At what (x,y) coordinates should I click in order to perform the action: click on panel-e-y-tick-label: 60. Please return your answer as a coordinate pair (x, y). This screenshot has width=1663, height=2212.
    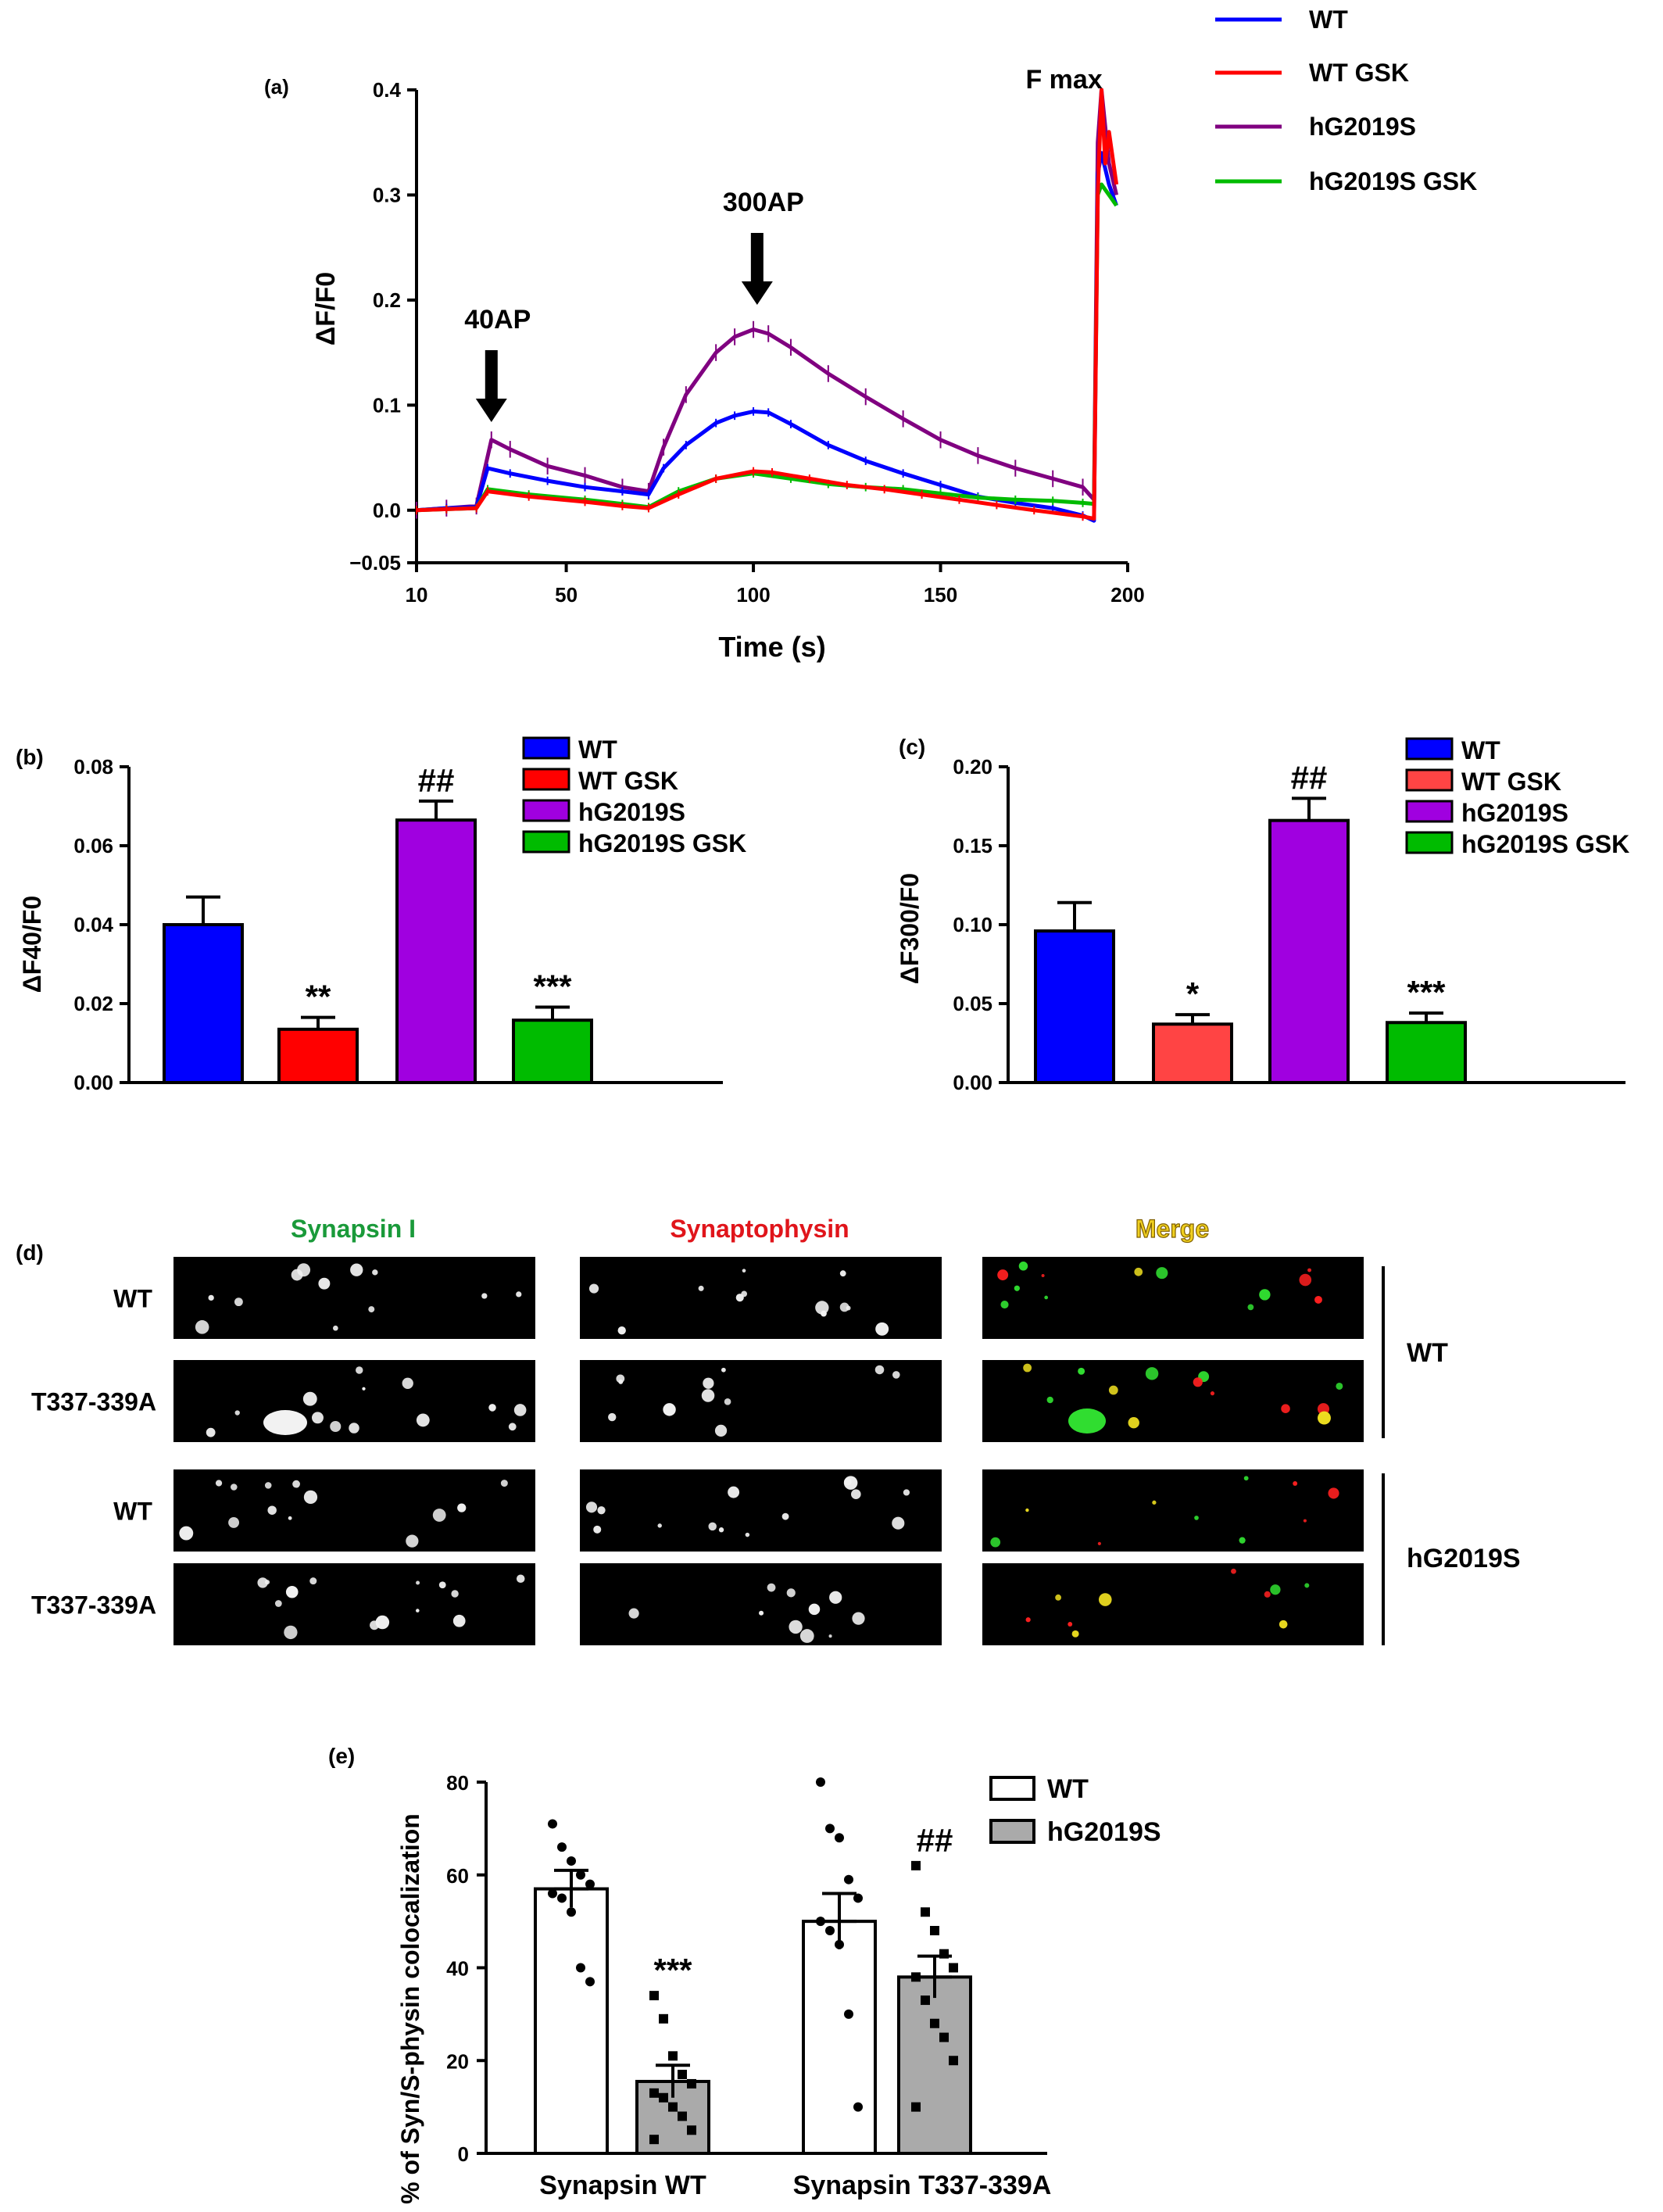
    Looking at the image, I should click on (457, 1876).